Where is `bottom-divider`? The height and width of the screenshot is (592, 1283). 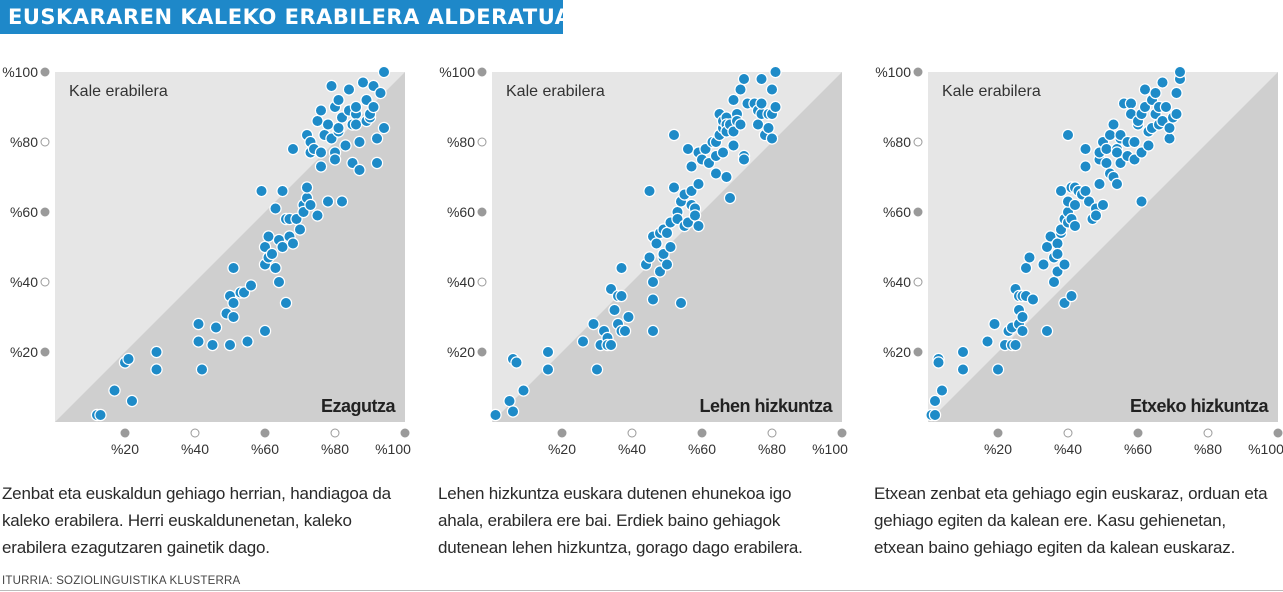
bottom-divider is located at coordinates (641, 590).